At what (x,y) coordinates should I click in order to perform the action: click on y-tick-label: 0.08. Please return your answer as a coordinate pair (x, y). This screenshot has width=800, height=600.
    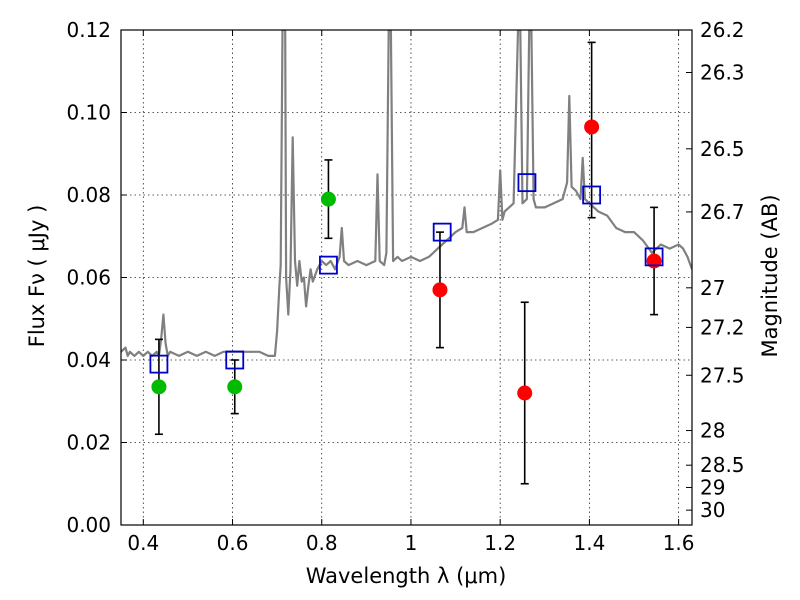
    Looking at the image, I should click on (88, 195).